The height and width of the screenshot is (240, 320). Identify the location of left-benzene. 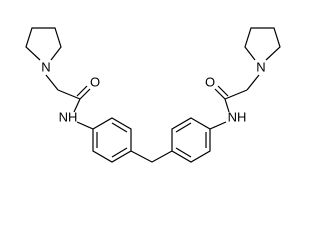
(112, 140).